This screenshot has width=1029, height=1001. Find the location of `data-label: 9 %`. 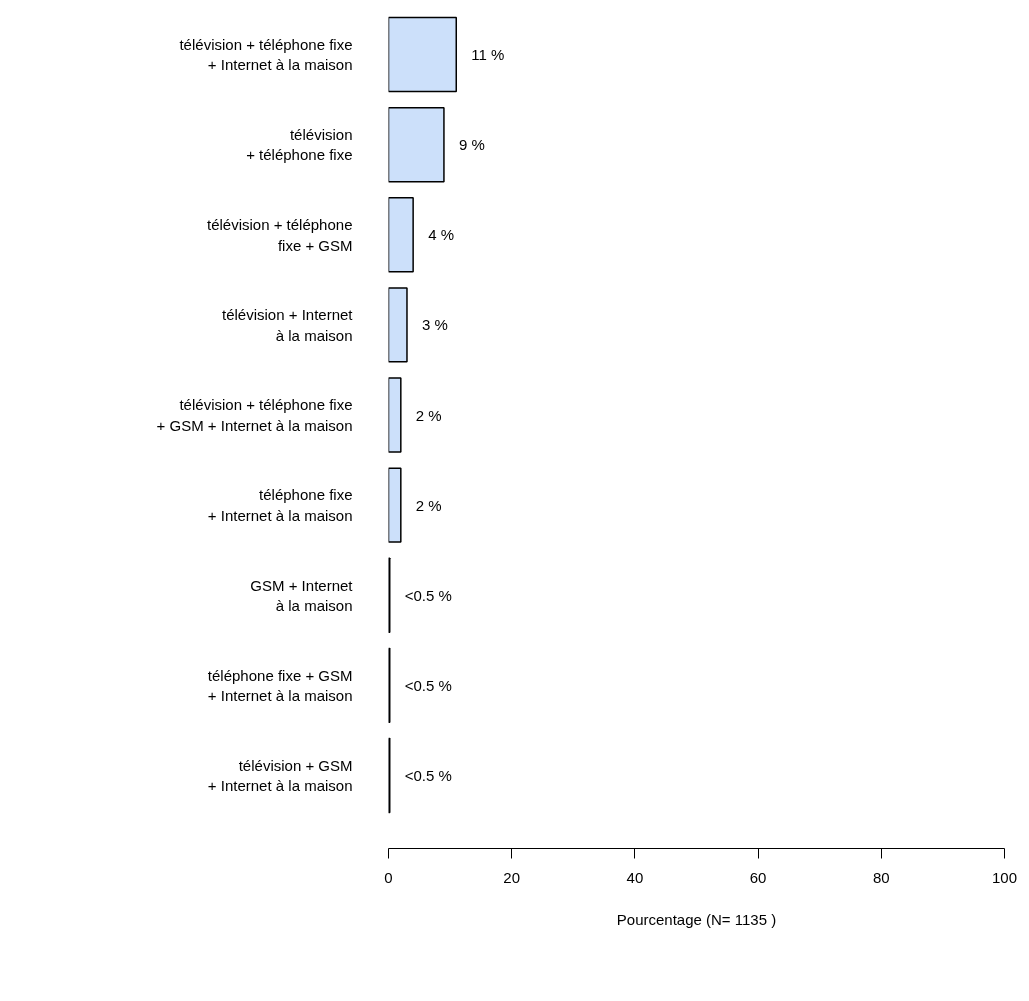

data-label: 9 % is located at coordinates (471, 145).